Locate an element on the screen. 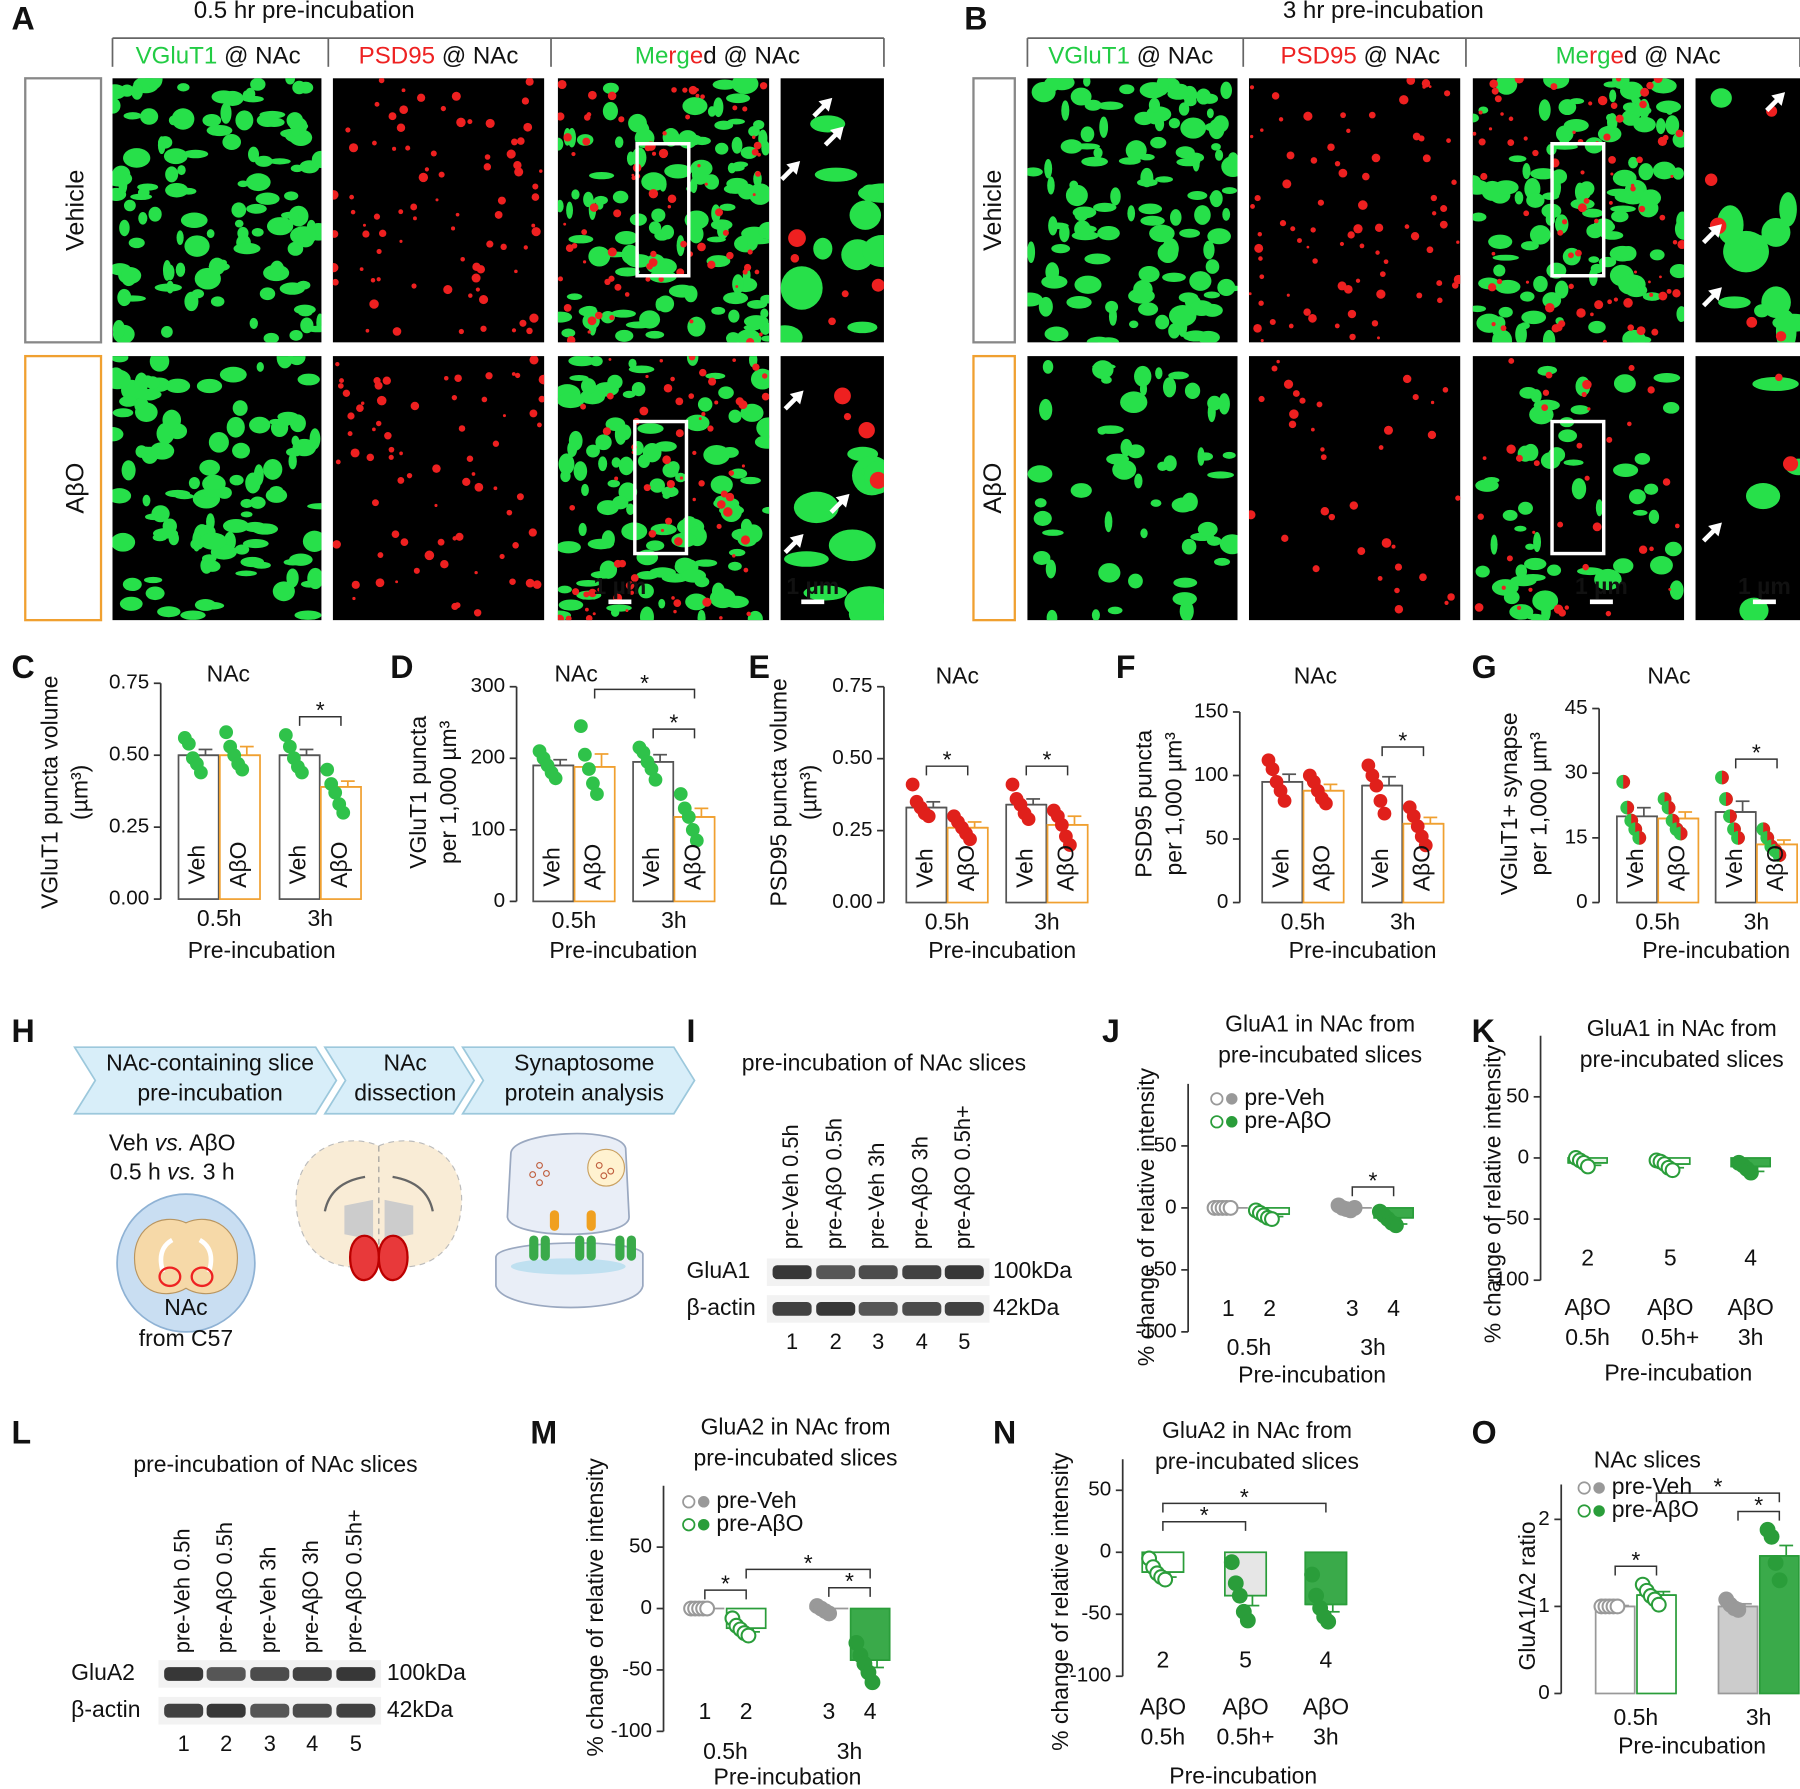  legend-label: pre-AβO is located at coordinates (1287, 1120).